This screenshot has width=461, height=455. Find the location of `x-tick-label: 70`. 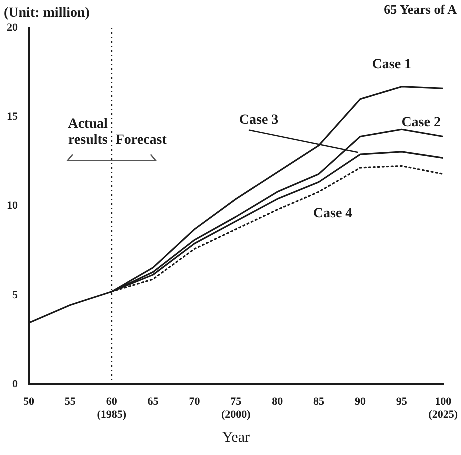

x-tick-label: 70 is located at coordinates (195, 402).